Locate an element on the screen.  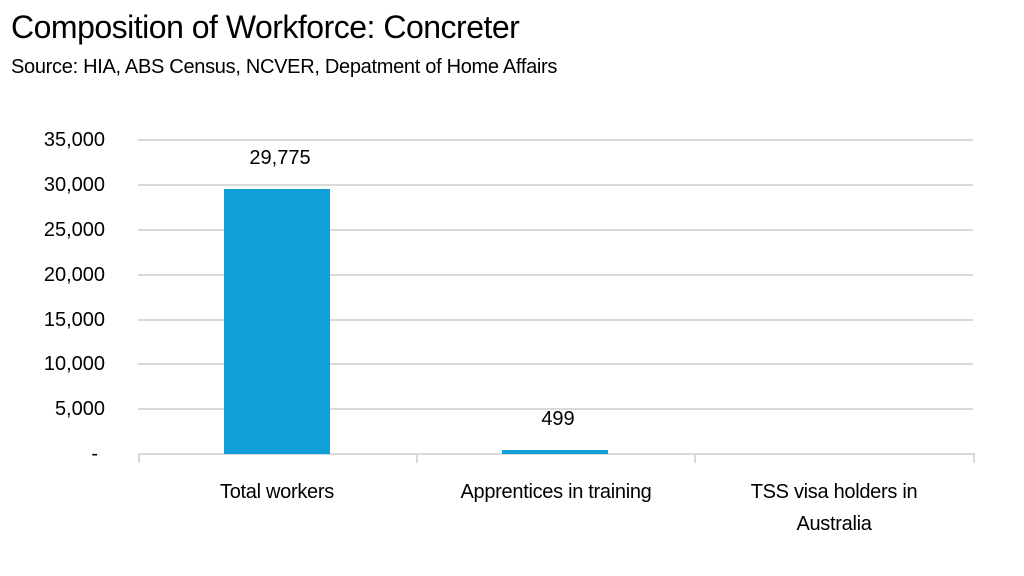
data-label-apprentices: 499 is located at coordinates (558, 419).